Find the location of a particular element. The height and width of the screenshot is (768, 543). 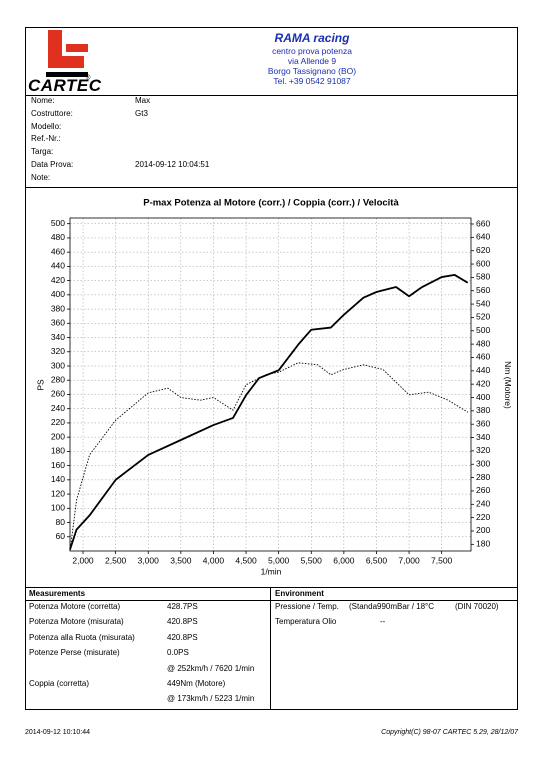

y-tick-label: 220 is located at coordinates (58, 422).